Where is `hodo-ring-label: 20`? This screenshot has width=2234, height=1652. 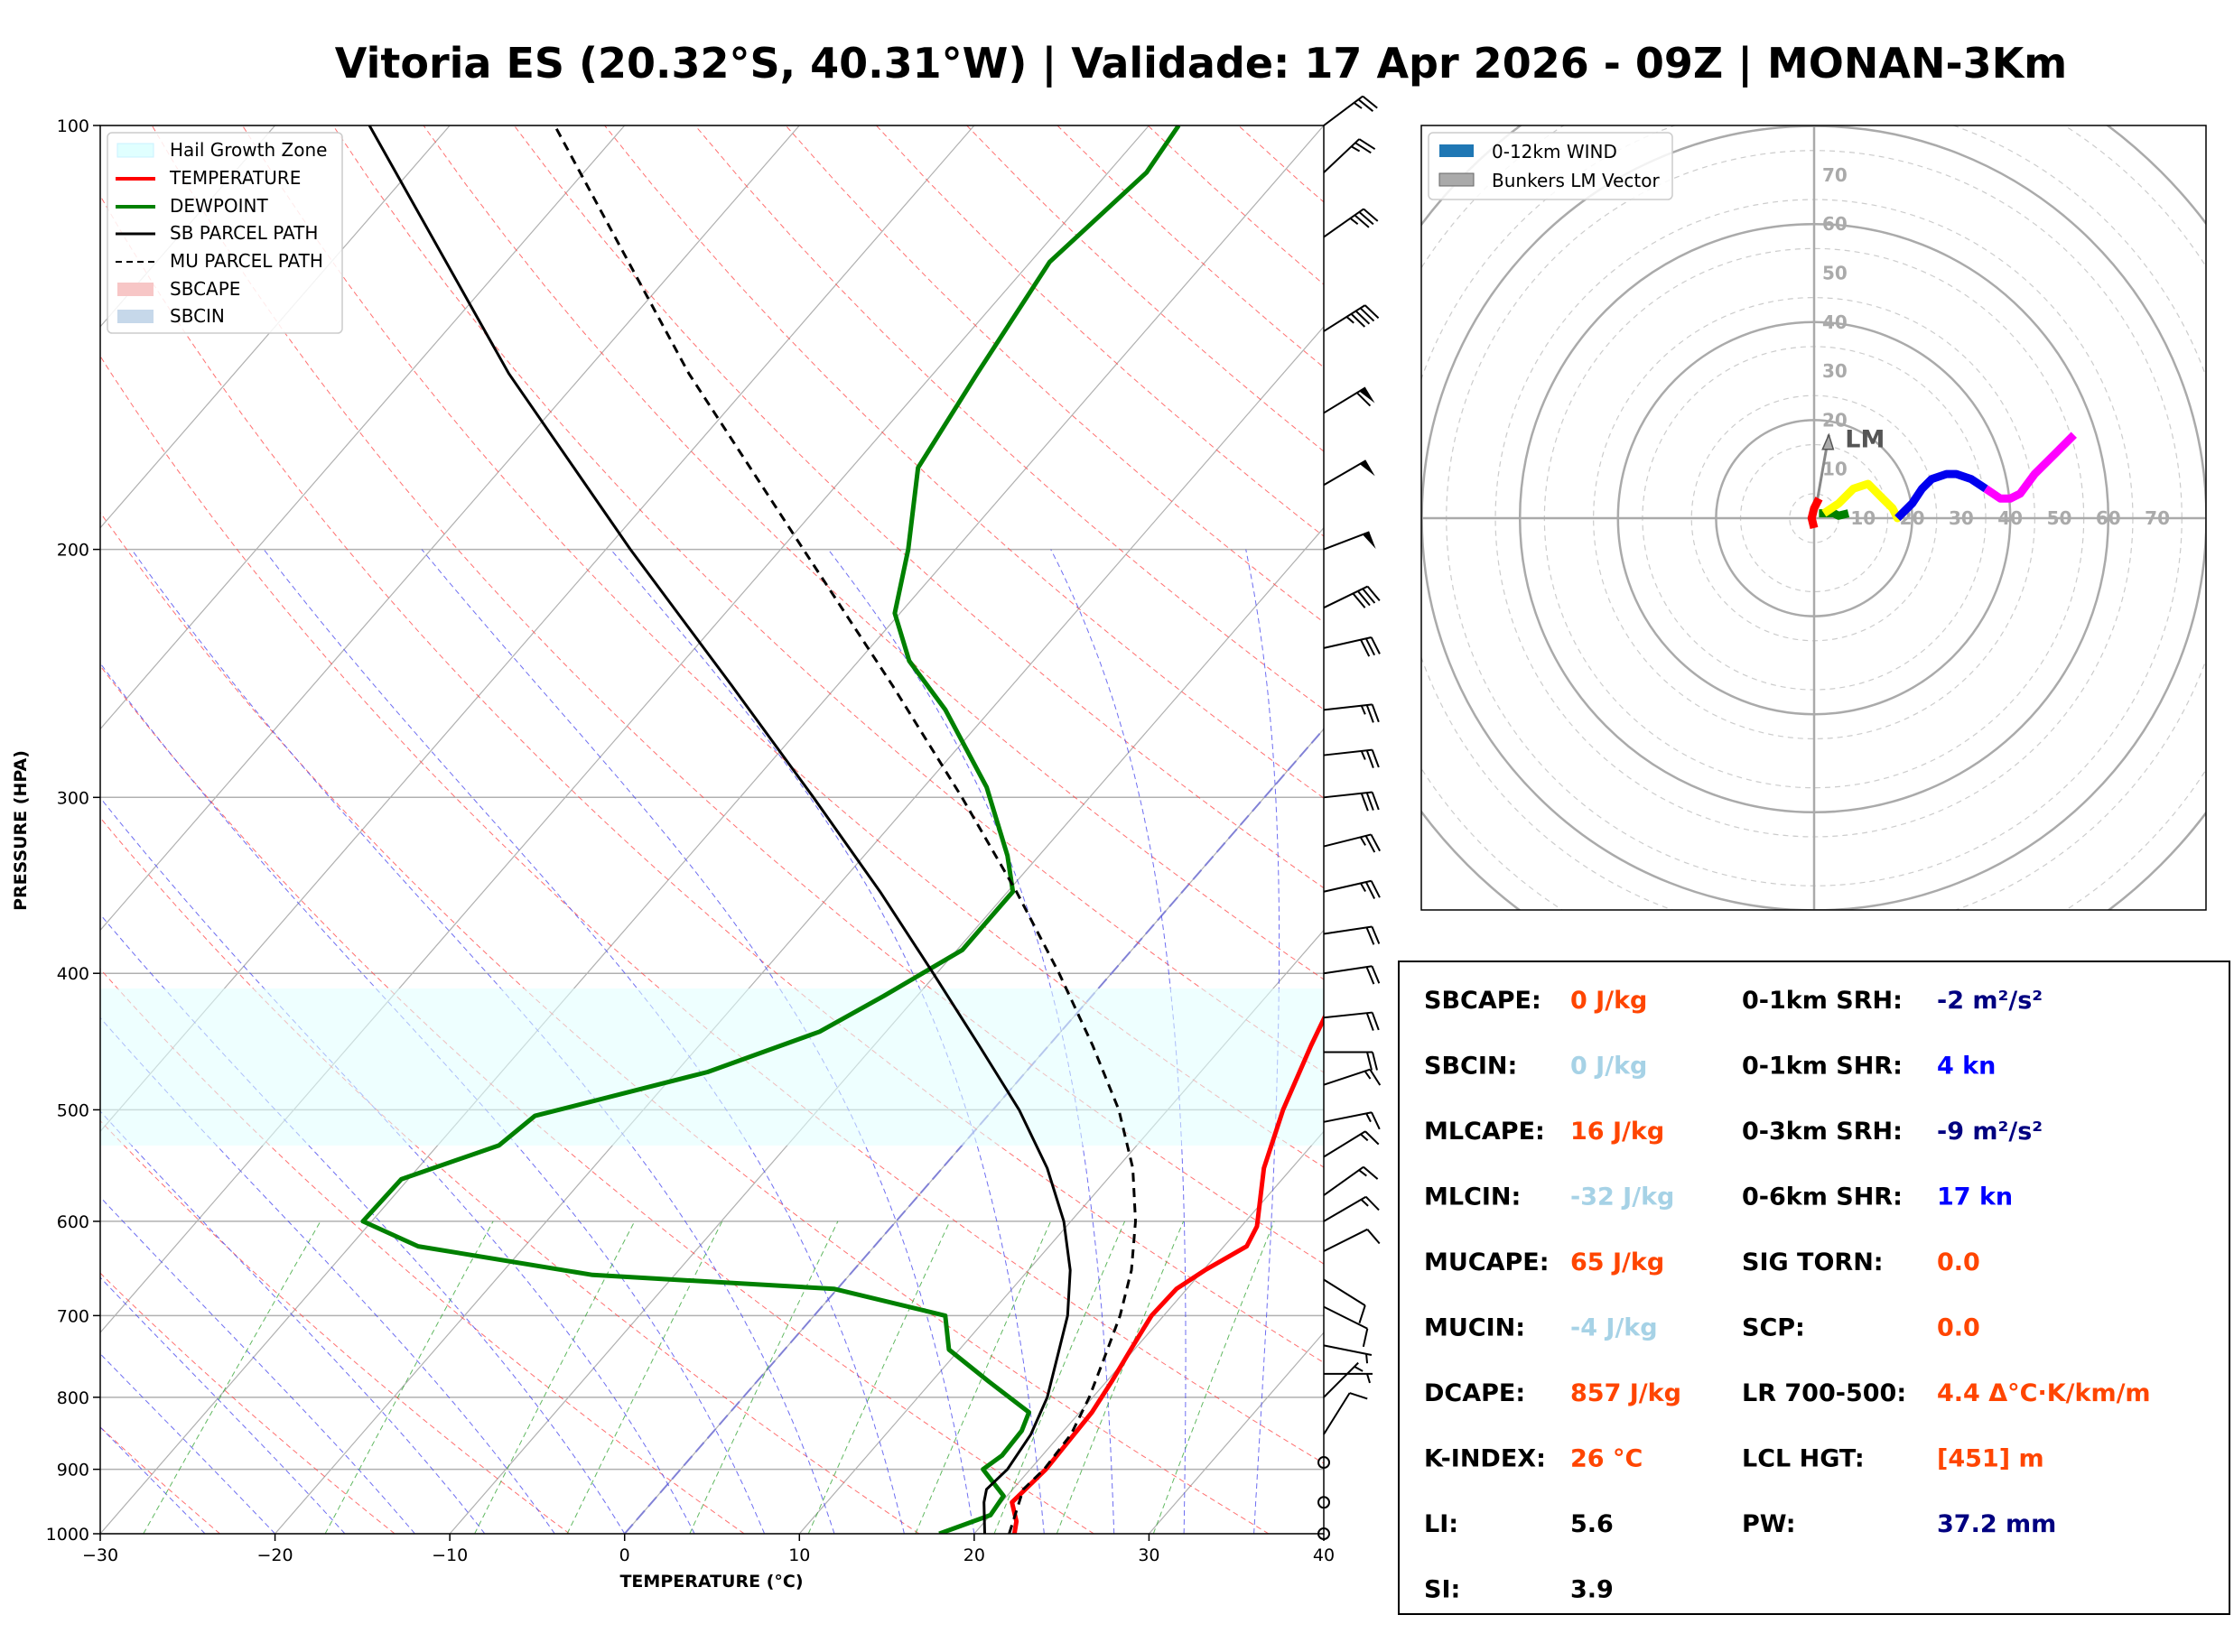 hodo-ring-label: 20 is located at coordinates (1835, 420).